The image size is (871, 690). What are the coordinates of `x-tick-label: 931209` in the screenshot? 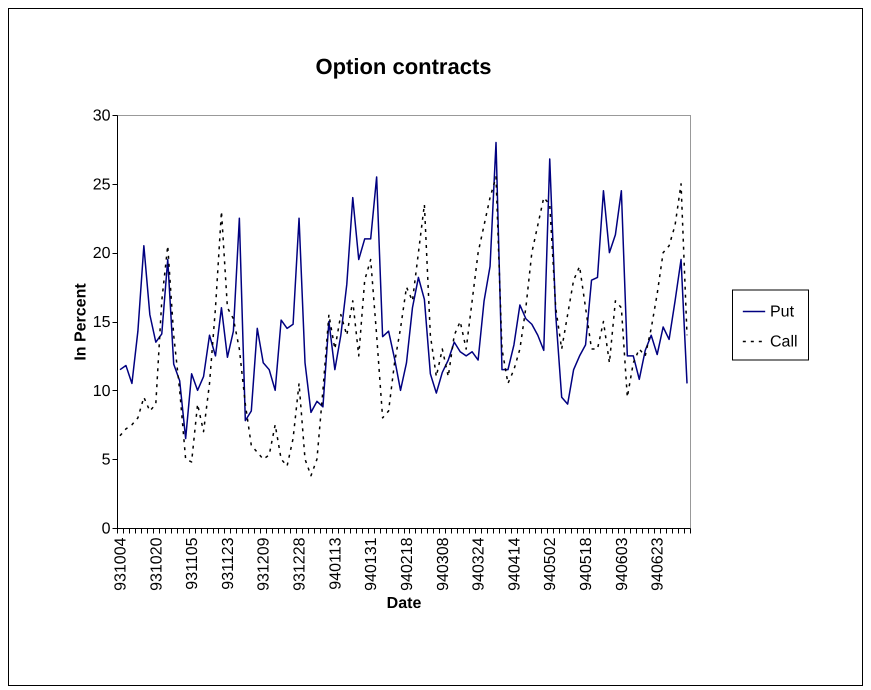 It's located at (264, 564).